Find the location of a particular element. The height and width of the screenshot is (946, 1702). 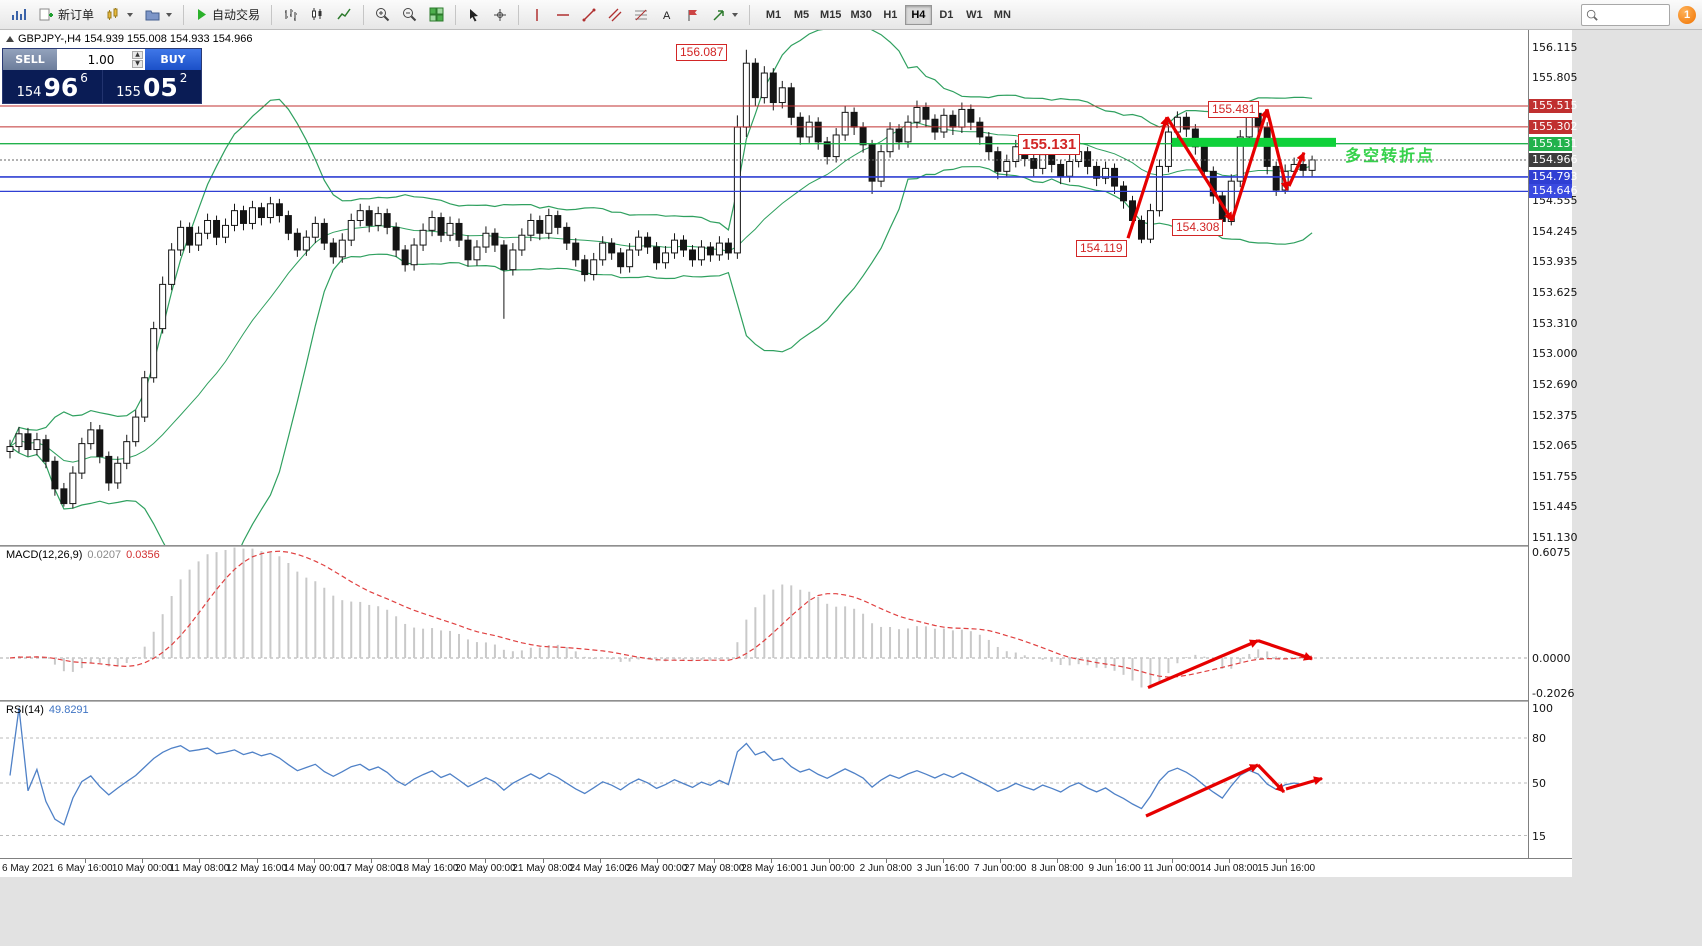

timeframe-mn: MN is located at coordinates (1002, 14).